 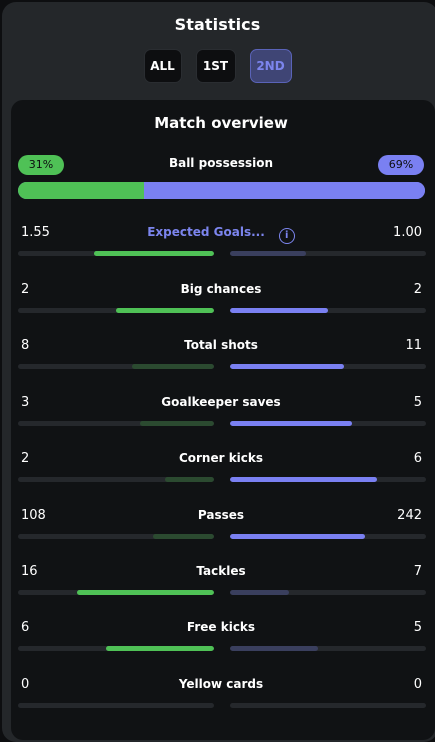 What do you see at coordinates (223, 358) in the screenshot?
I see `stat-row: 8 Total shots 11` at bounding box center [223, 358].